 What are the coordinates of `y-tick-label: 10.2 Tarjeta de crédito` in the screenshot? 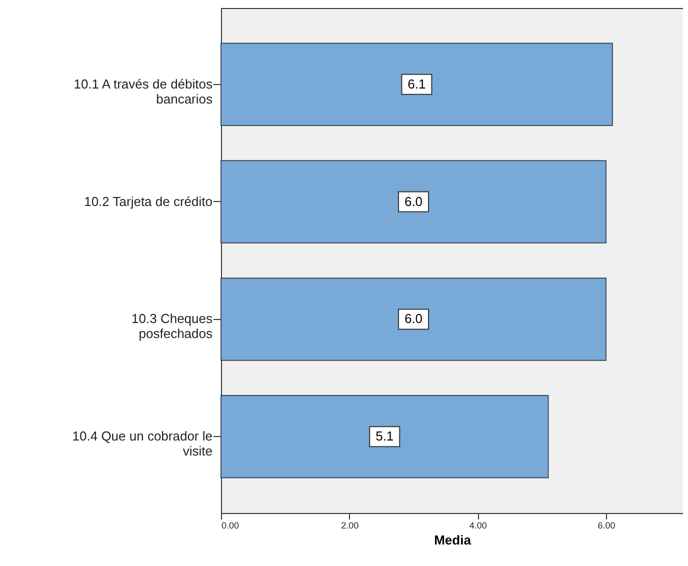 It's located at (148, 201).